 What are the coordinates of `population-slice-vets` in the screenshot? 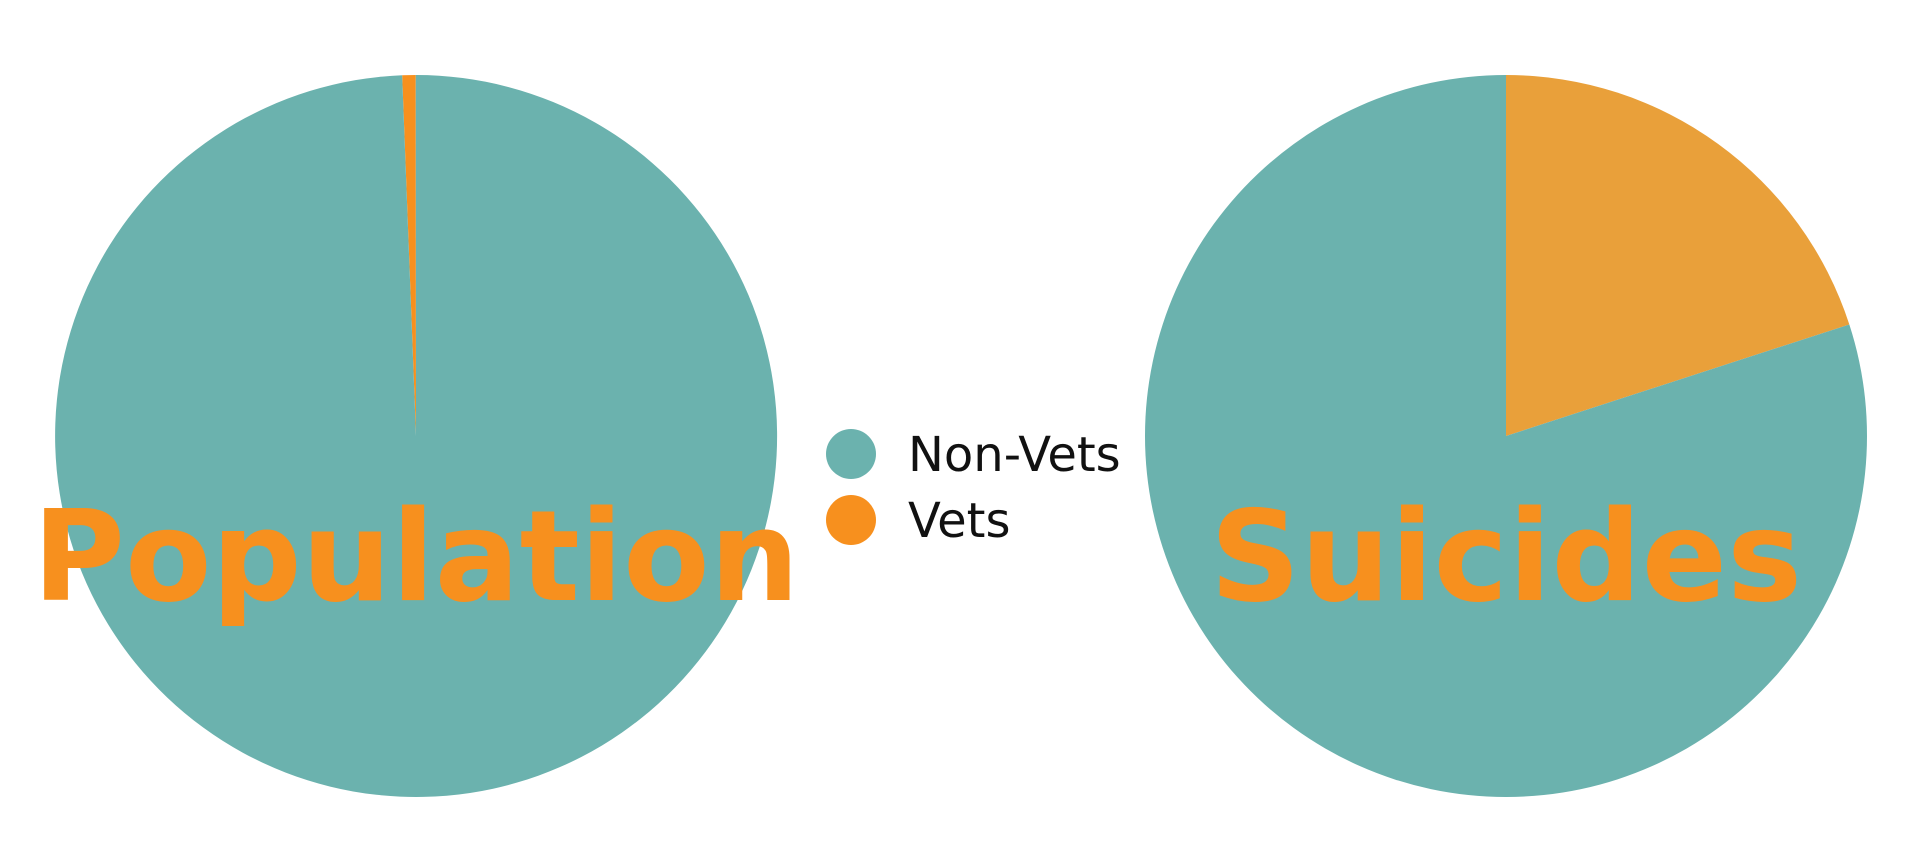 It's located at (409, 255).